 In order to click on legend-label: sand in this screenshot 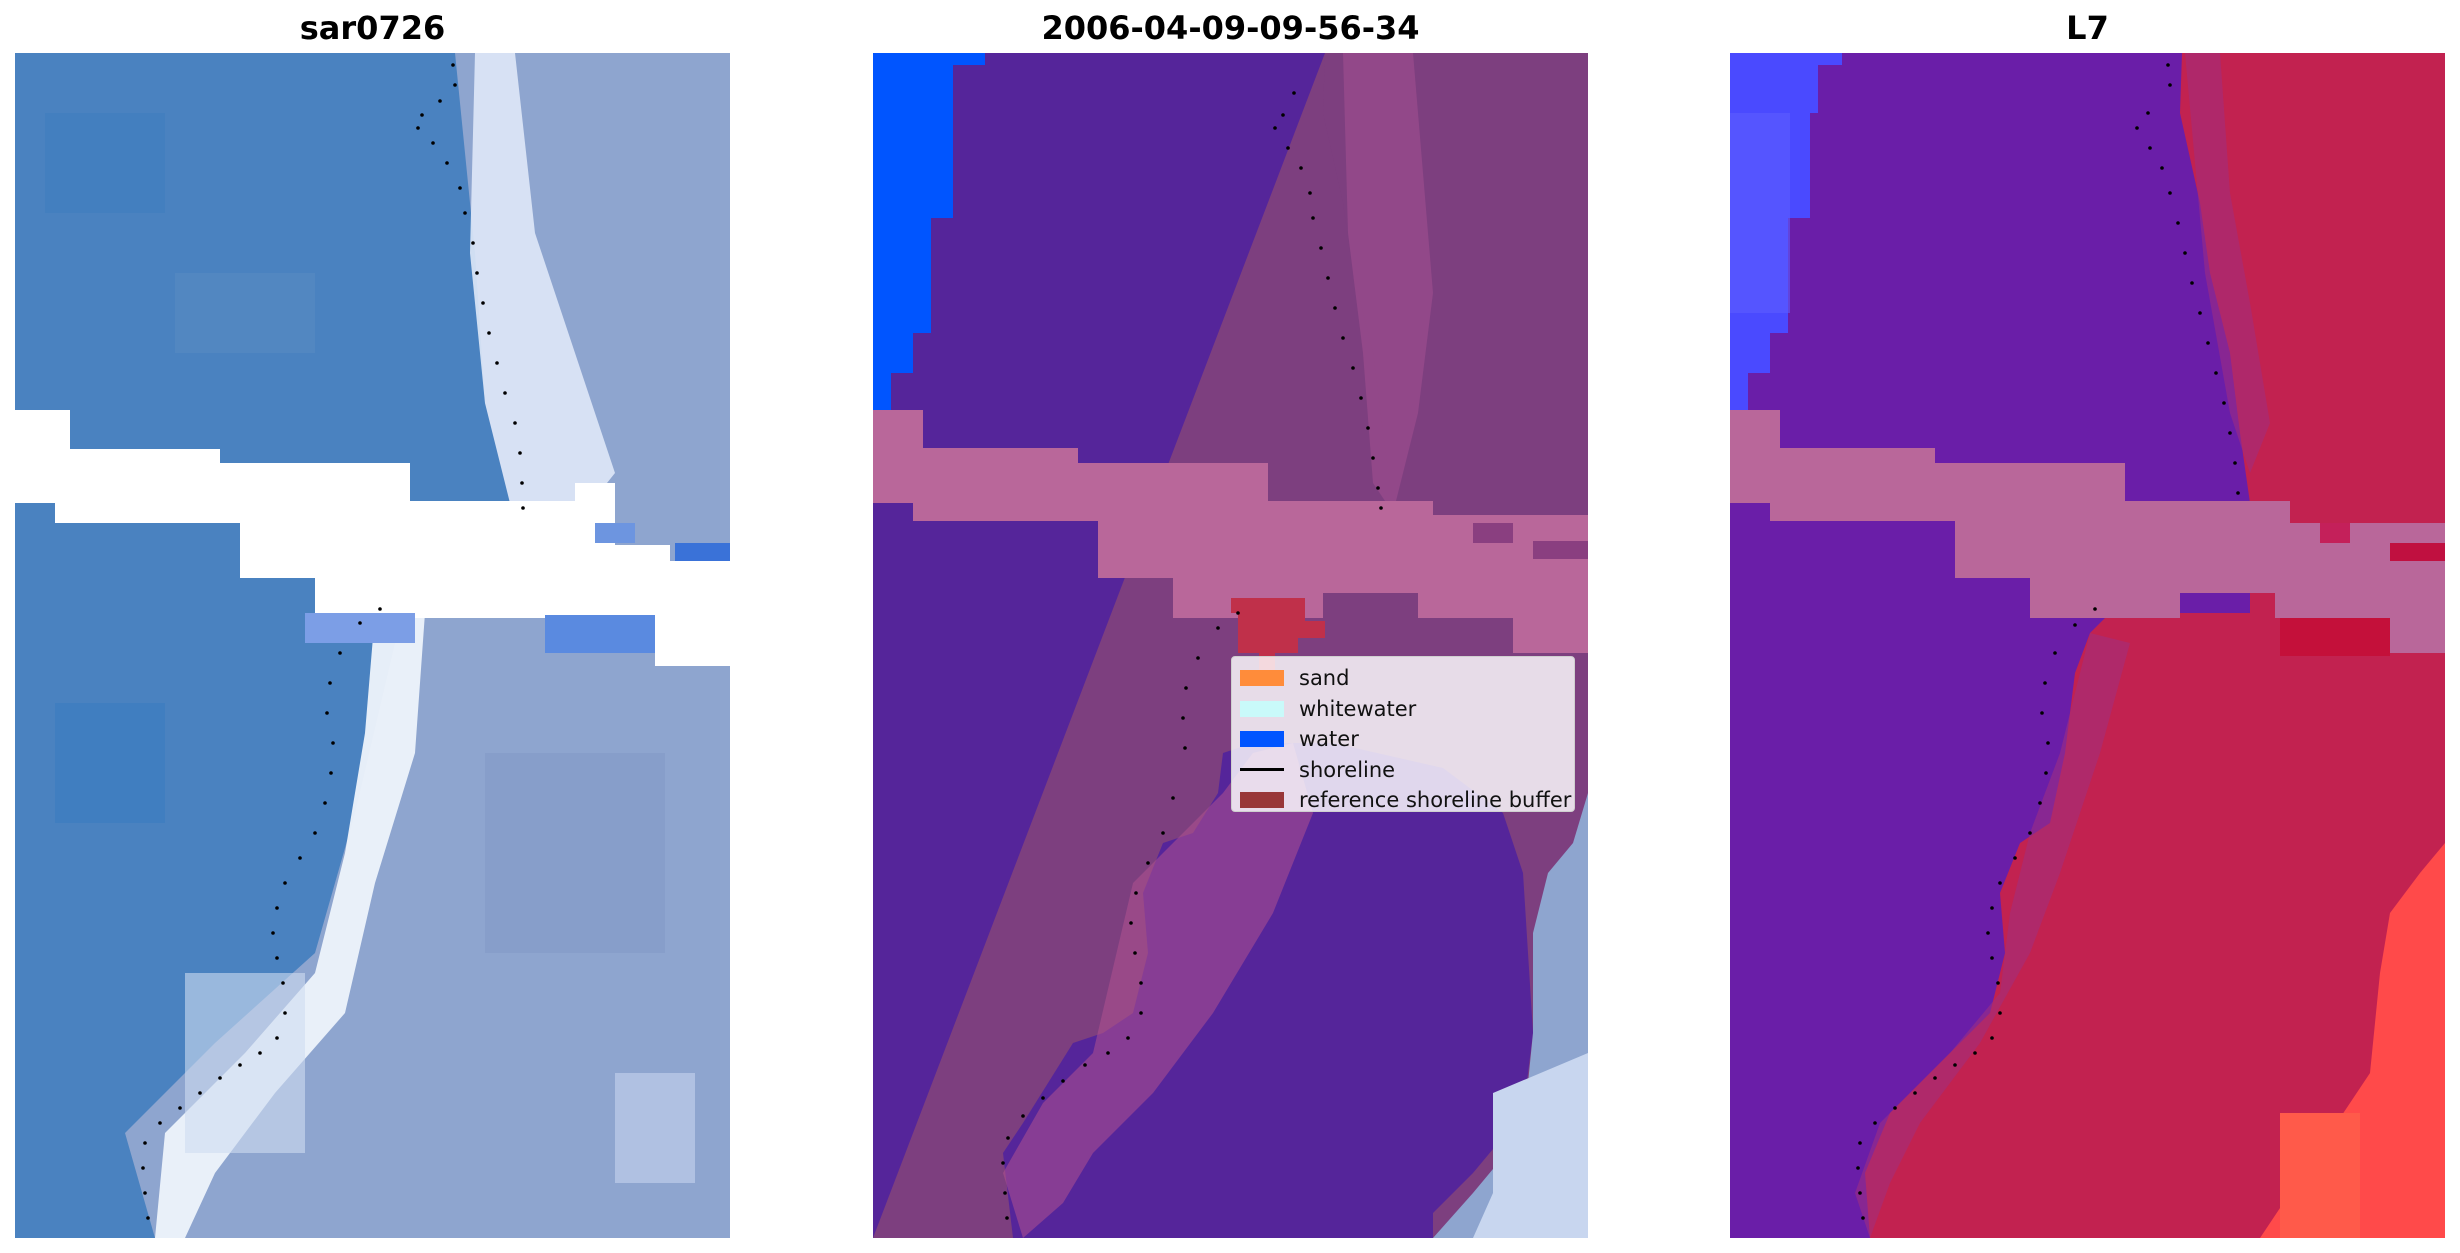, I will do `click(1324, 678)`.